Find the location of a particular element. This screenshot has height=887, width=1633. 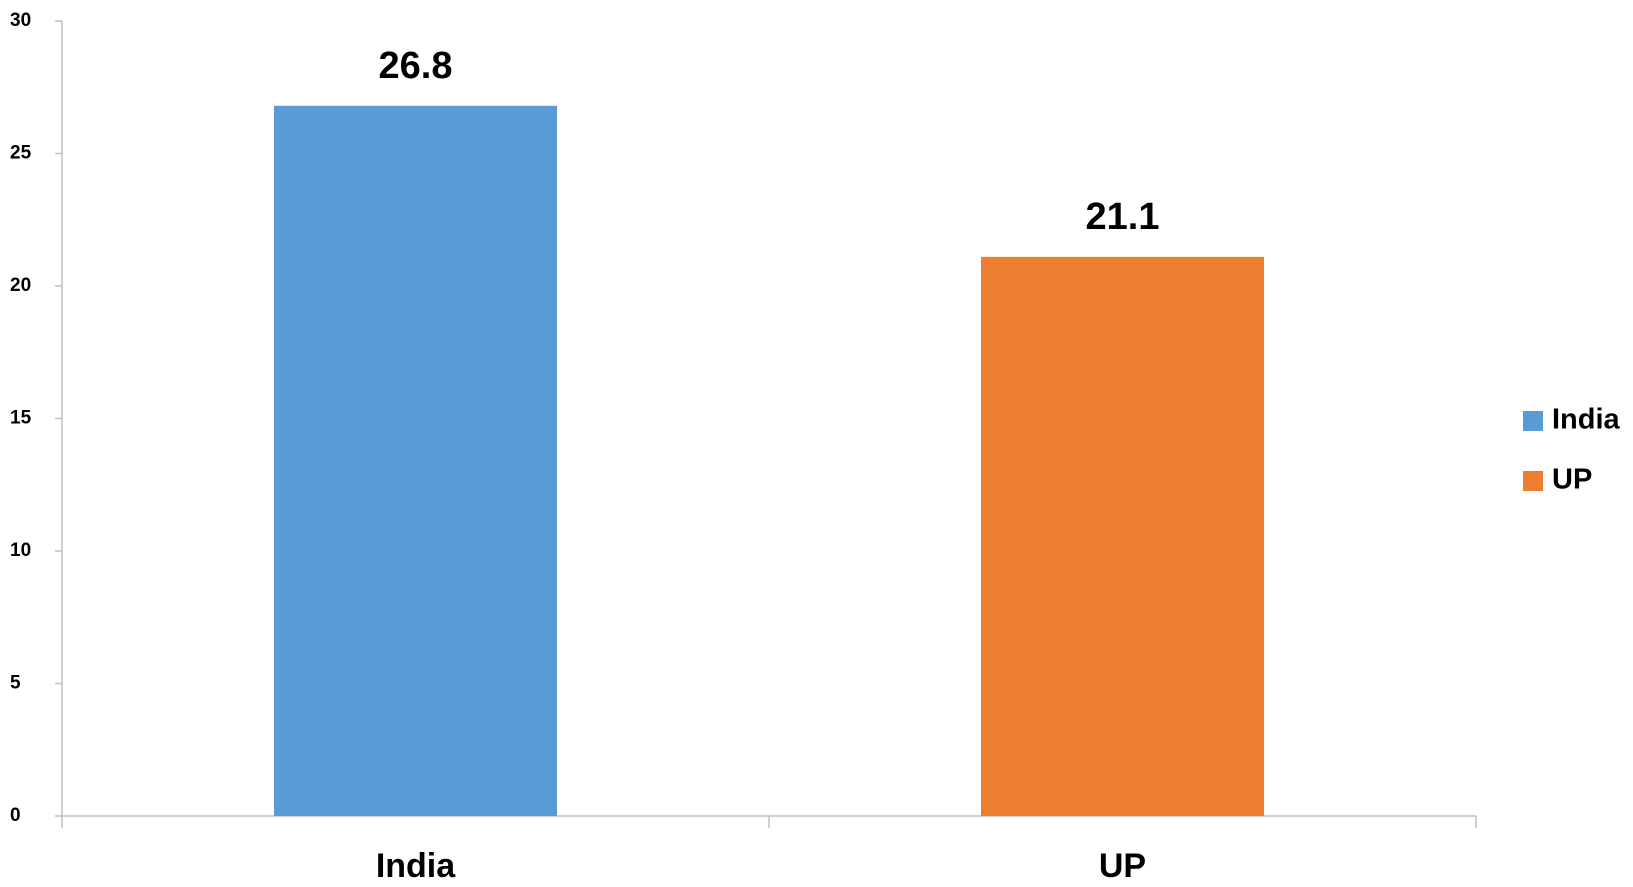

x-tick-label: UP is located at coordinates (1122, 866).